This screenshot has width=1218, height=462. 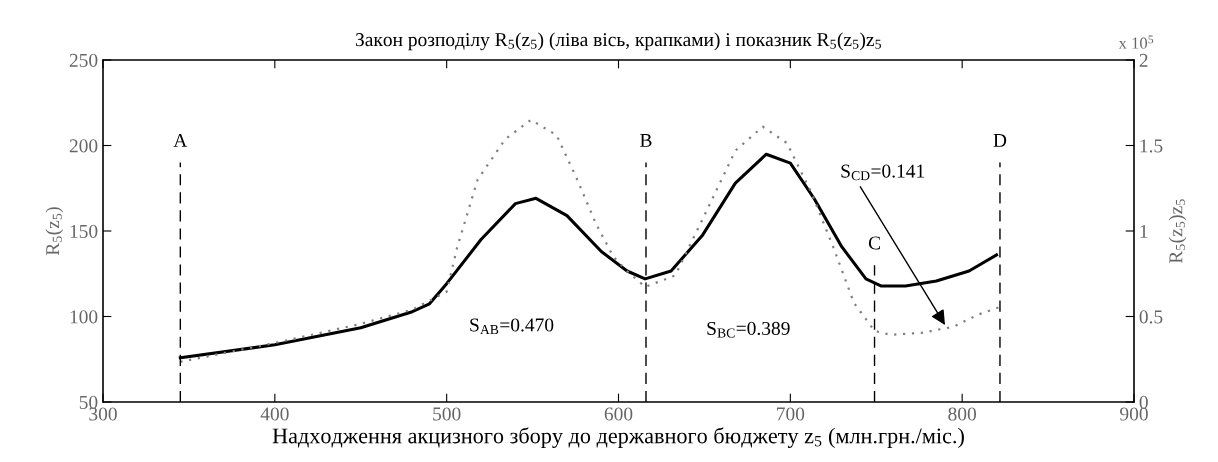 I want to click on x-tick-label: 500, so click(x=447, y=414).